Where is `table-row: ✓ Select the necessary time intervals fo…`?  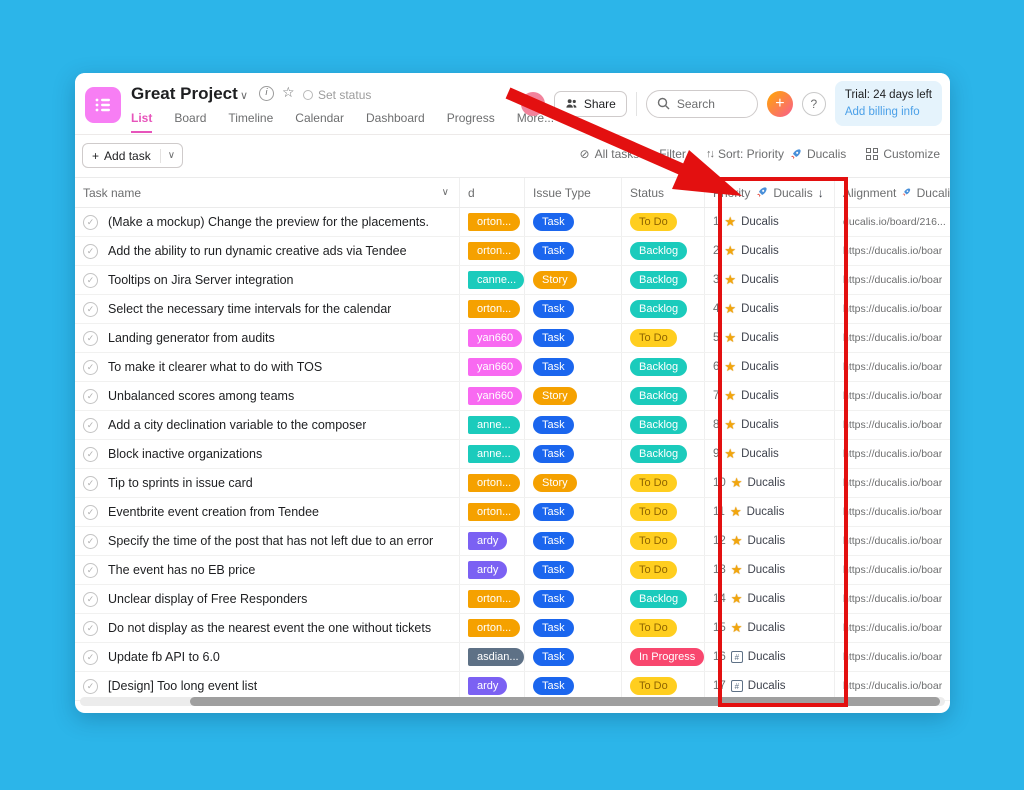
table-row: ✓ Select the necessary time intervals fo… is located at coordinates (512, 309).